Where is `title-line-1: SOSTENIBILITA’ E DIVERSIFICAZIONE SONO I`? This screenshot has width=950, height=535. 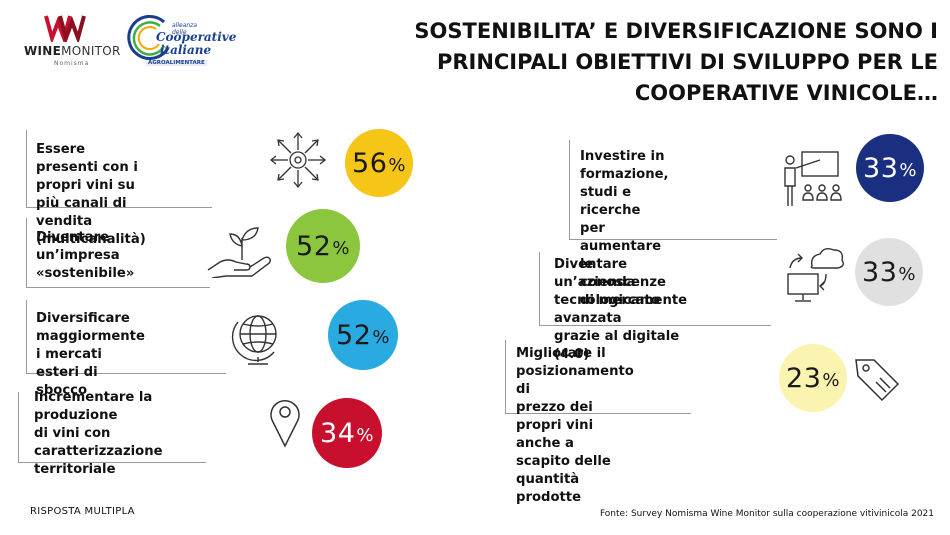 title-line-1: SOSTENIBILITA’ E DIVERSIFICAZIONE SONO I is located at coordinates (676, 31).